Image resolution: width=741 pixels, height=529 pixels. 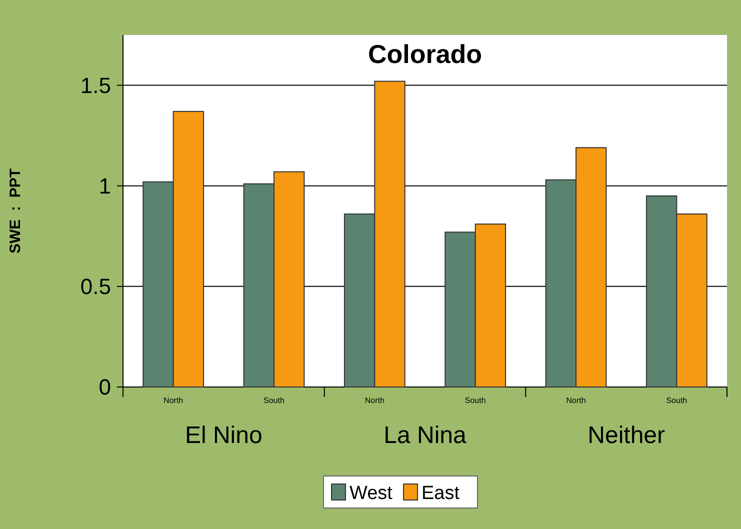 What do you see at coordinates (223, 435) in the screenshot?
I see `text: El Nino` at bounding box center [223, 435].